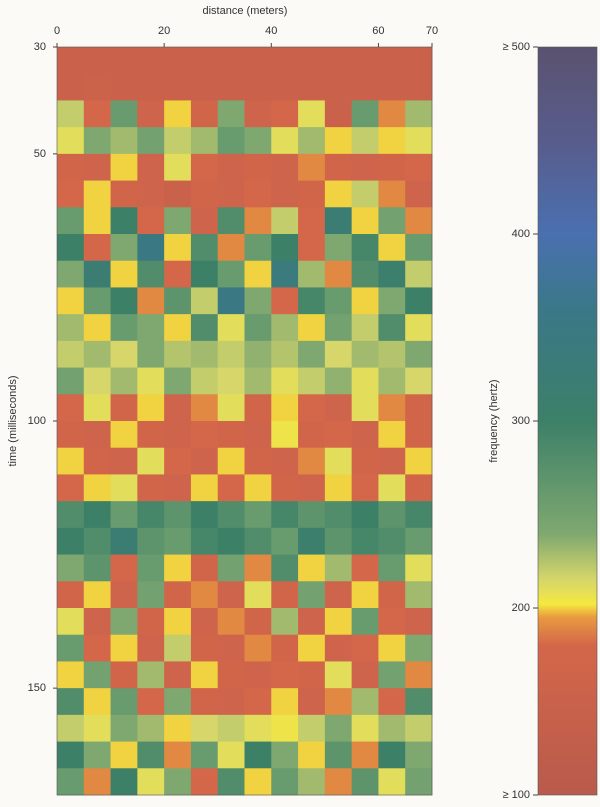  What do you see at coordinates (516, 795) in the screenshot?
I see `colorbar-tick-label: ≥ 100` at bounding box center [516, 795].